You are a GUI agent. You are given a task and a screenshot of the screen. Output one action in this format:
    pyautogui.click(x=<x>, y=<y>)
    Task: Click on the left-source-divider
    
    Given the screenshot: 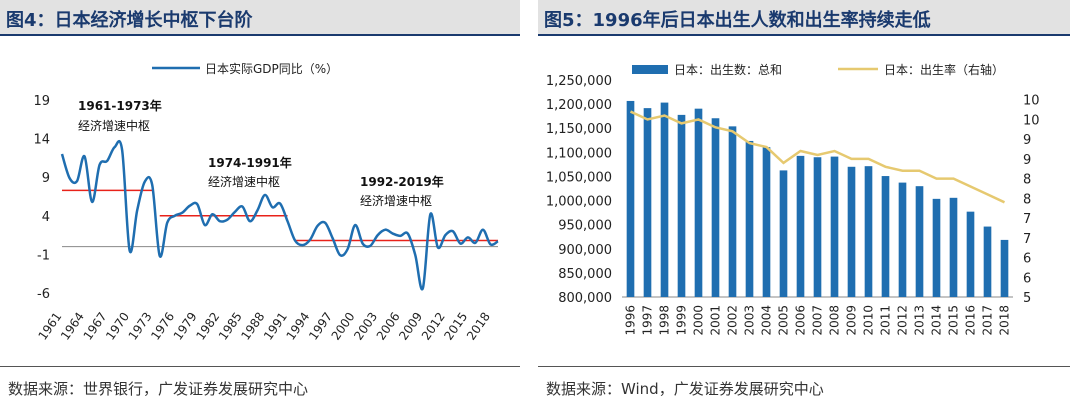 What is the action you would take?
    pyautogui.click(x=260, y=366)
    